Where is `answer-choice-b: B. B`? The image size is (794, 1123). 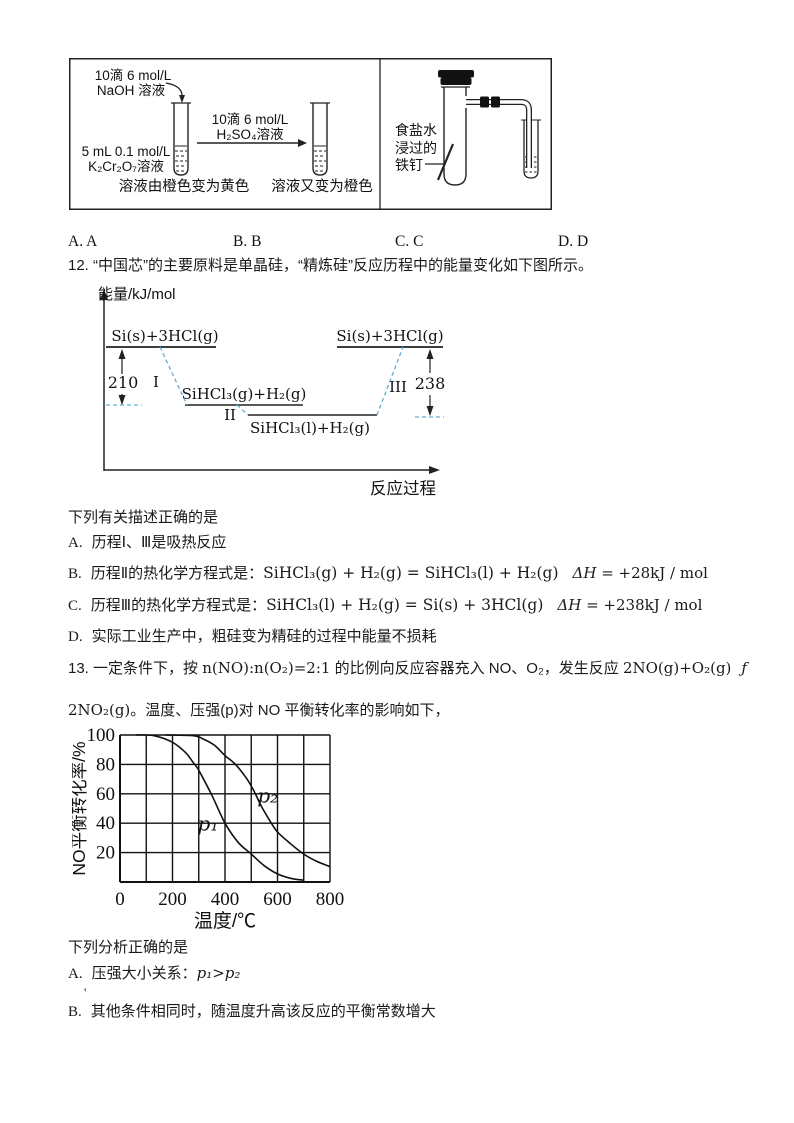
answer-choice-b: B. B is located at coordinates (247, 241).